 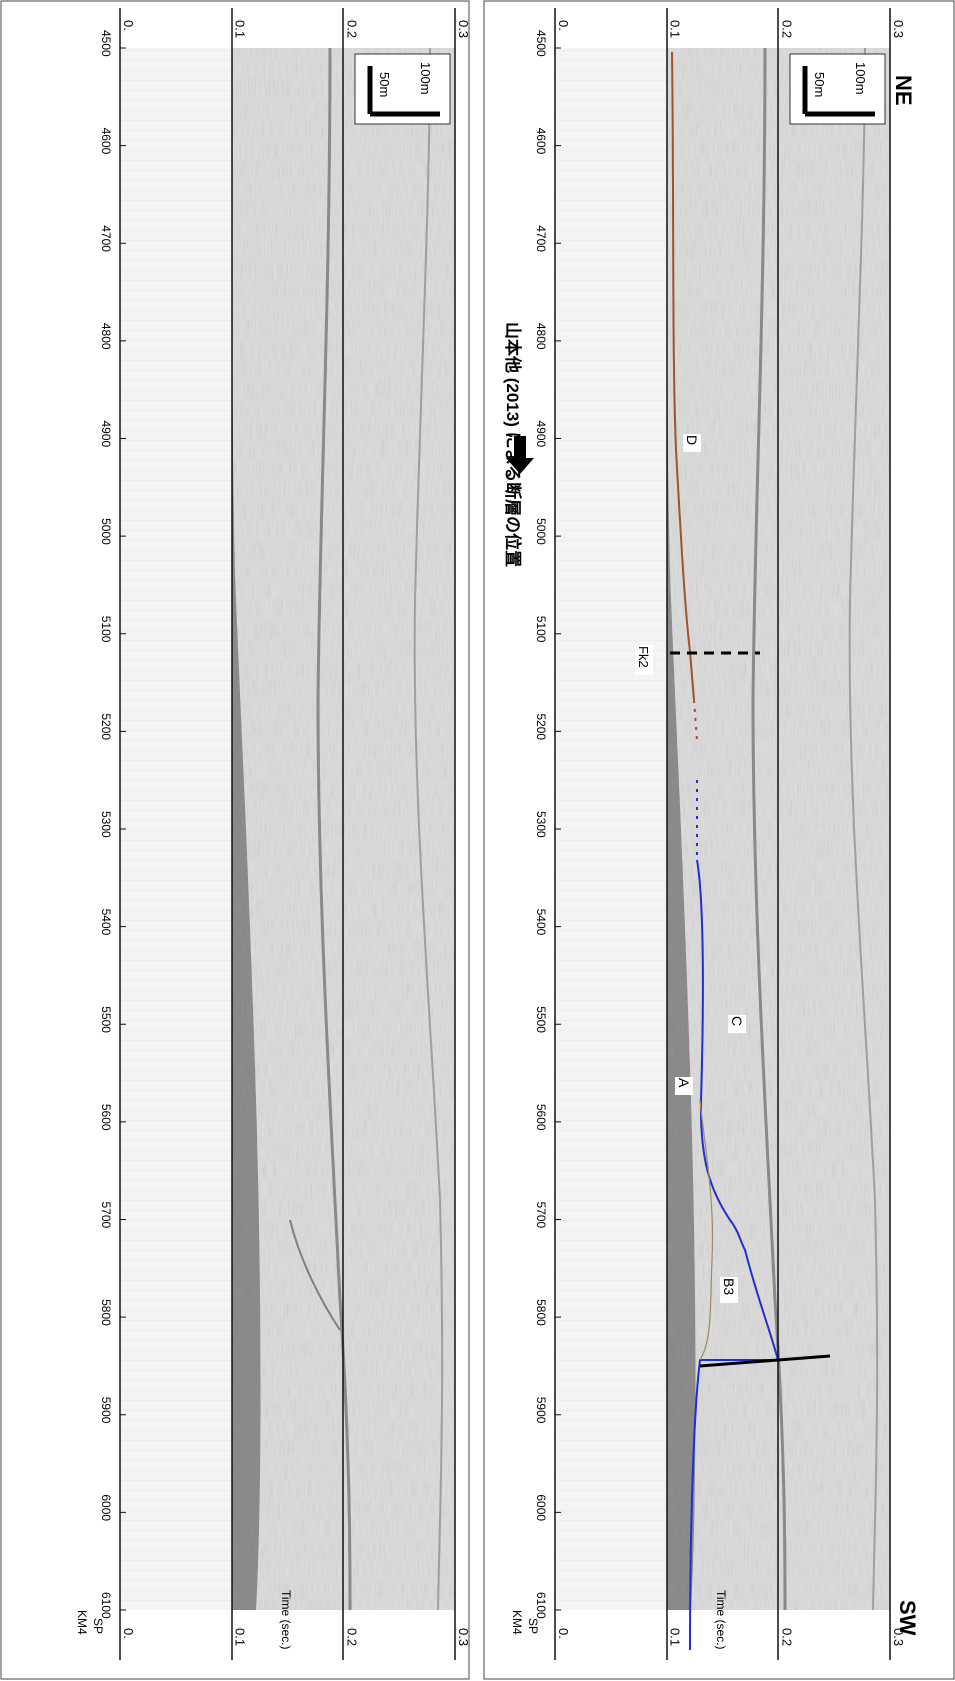 I want to click on label-b3: B3, so click(x=729, y=1286).